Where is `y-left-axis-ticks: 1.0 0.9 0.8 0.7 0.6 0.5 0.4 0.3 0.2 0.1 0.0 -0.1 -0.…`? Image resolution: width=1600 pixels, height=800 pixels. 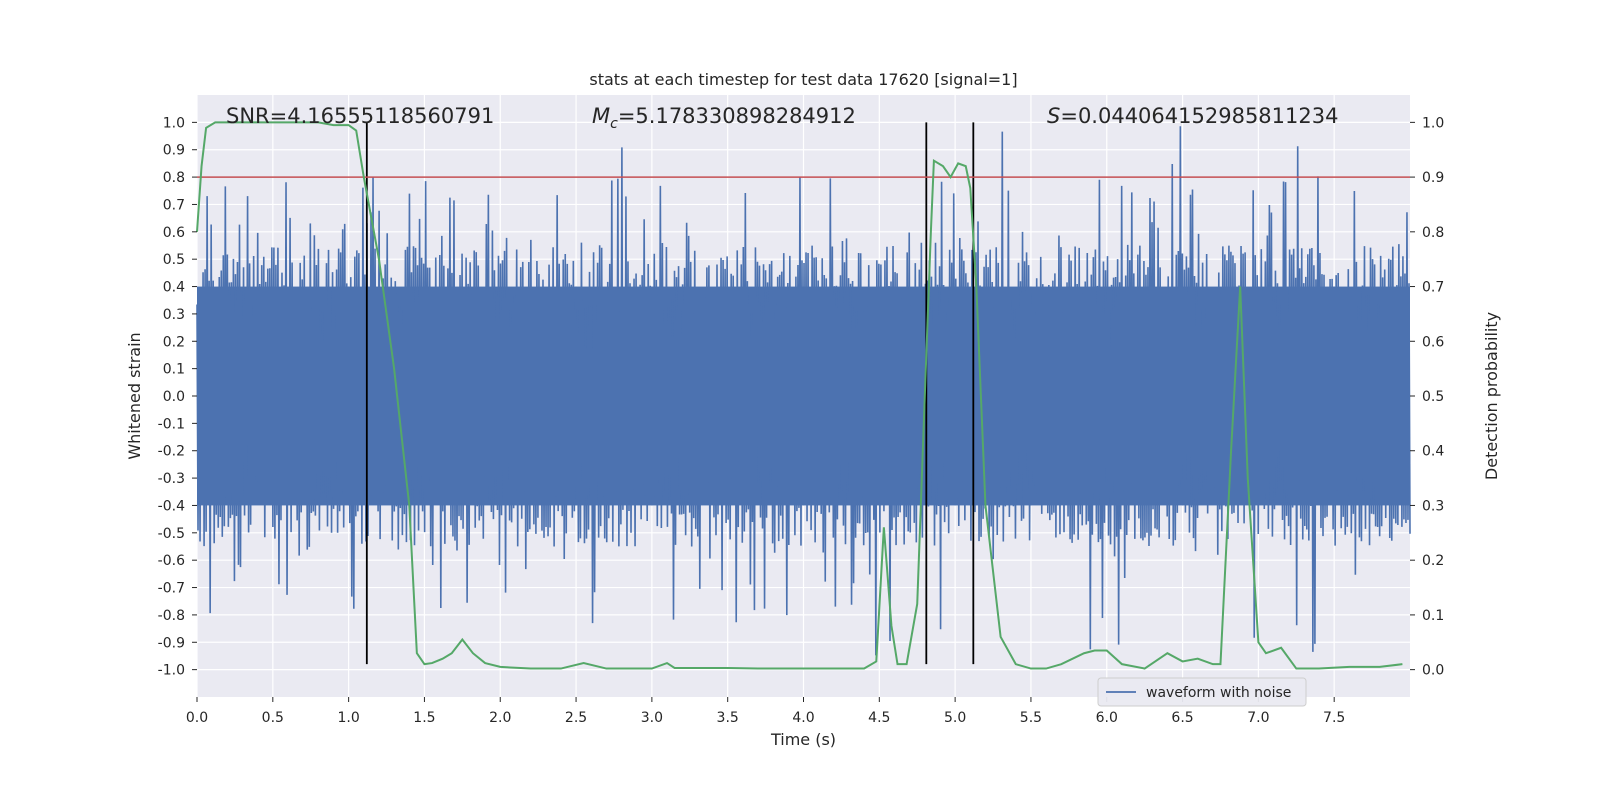 y-left-axis-ticks: 1.0 0.9 0.8 0.7 0.6 0.5 0.4 0.3 0.2 0.1 0.0 -0.1 -0.… is located at coordinates (177, 397).